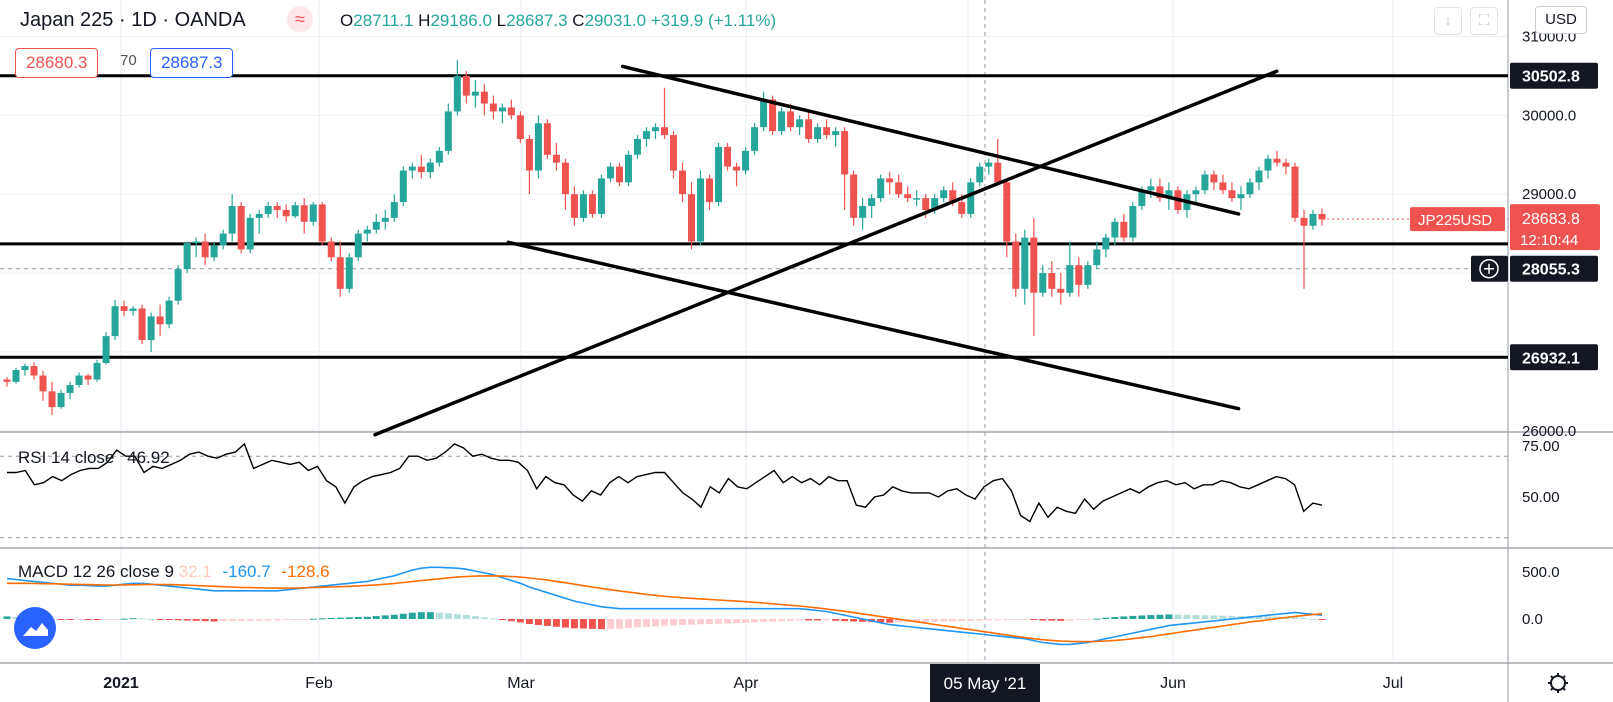  Describe the element at coordinates (57, 63) in the screenshot. I see `sell-price-button: 28680.3` at that location.